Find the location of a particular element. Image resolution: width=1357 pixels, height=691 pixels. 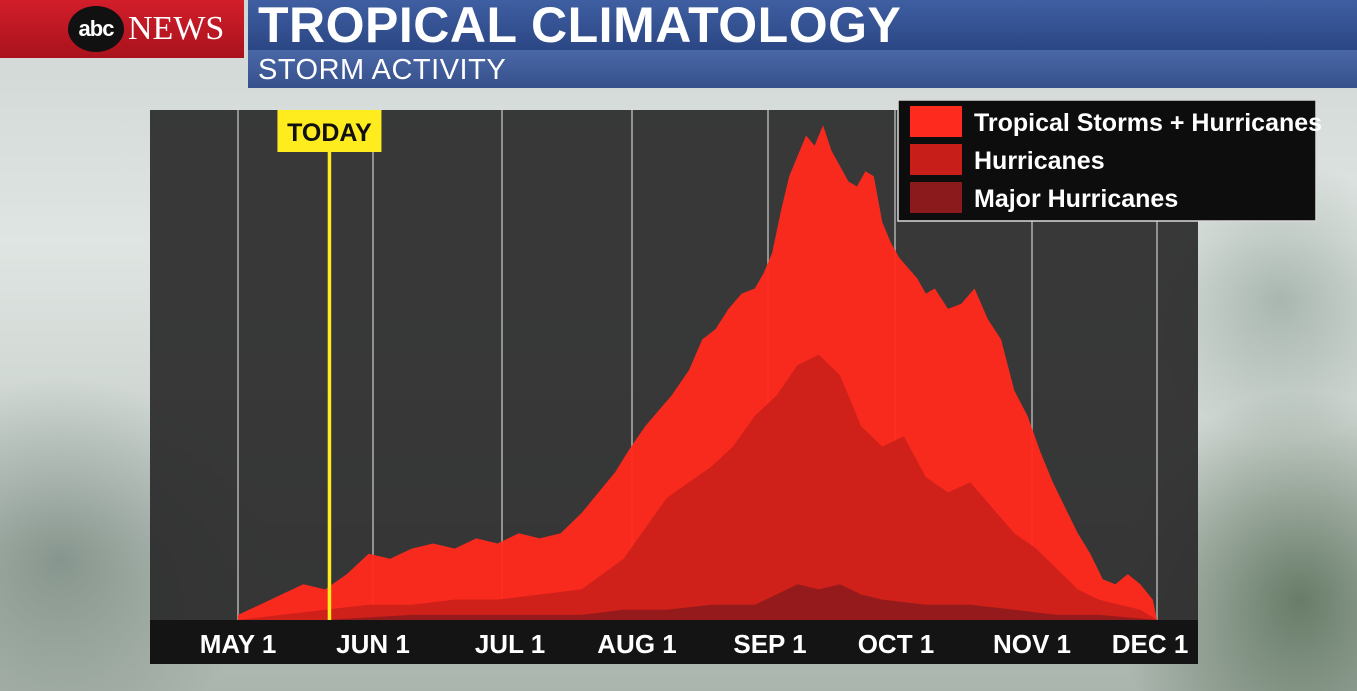

x-tick-label: JUN 1 is located at coordinates (373, 644).